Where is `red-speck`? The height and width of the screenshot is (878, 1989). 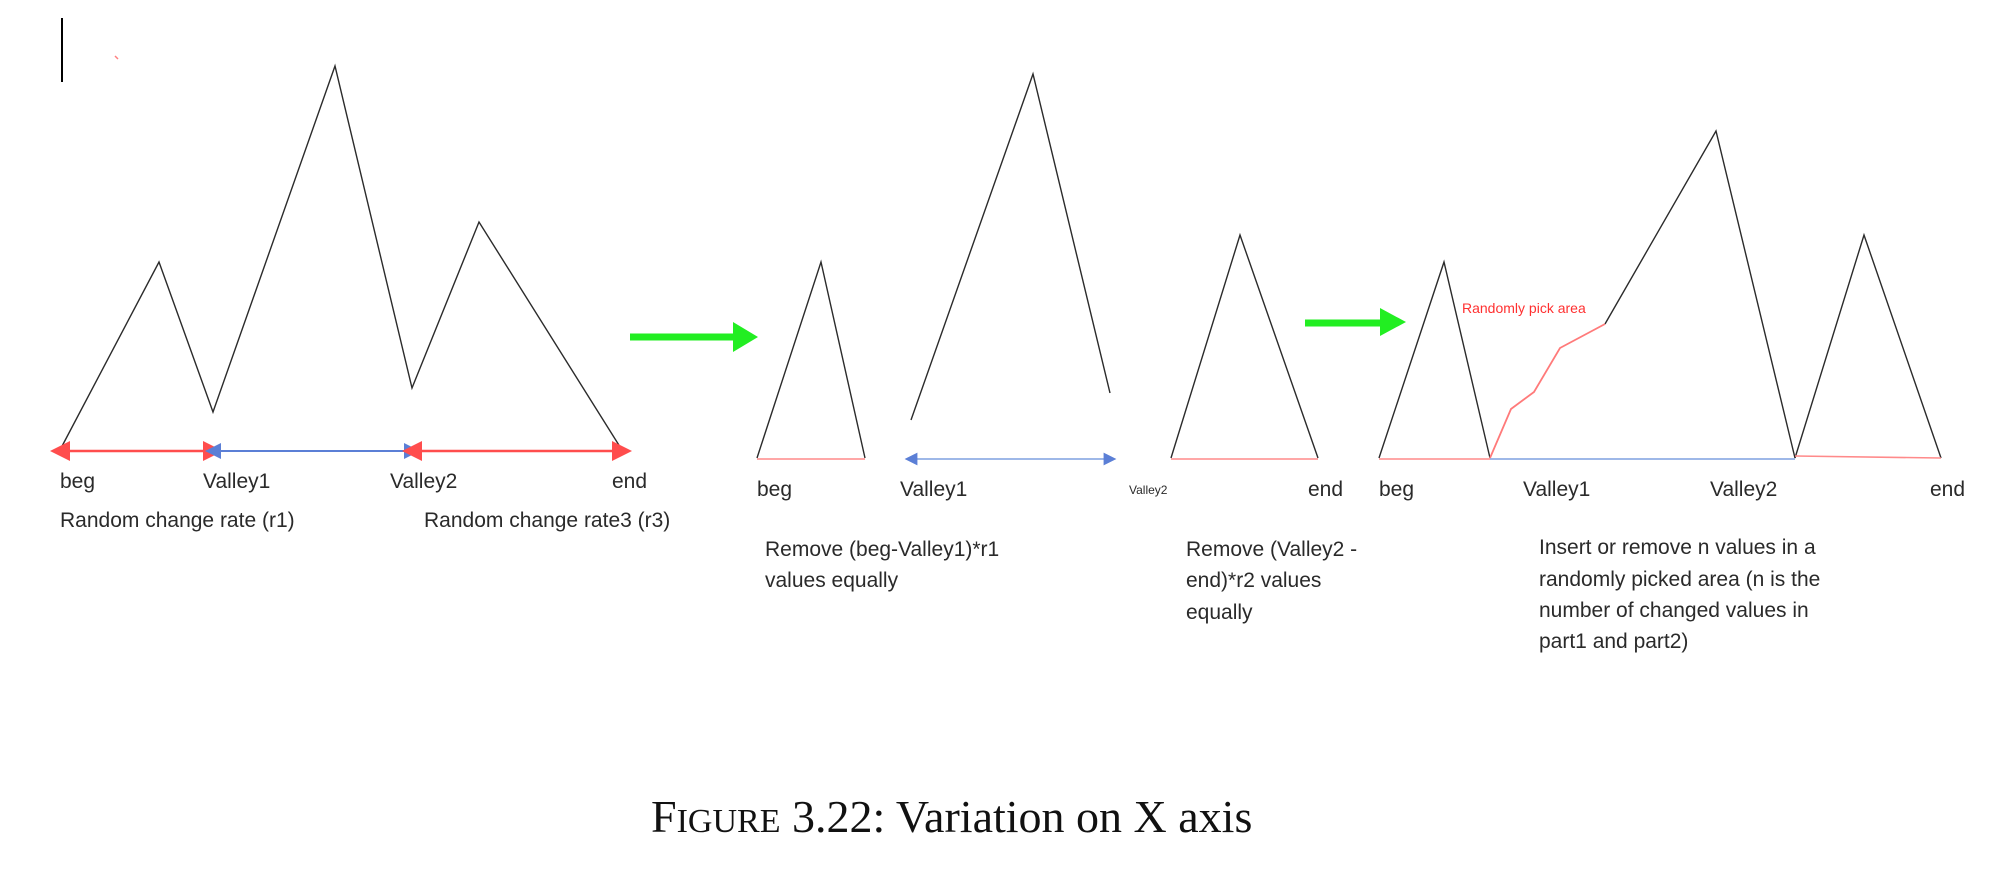 red-speck is located at coordinates (116, 57).